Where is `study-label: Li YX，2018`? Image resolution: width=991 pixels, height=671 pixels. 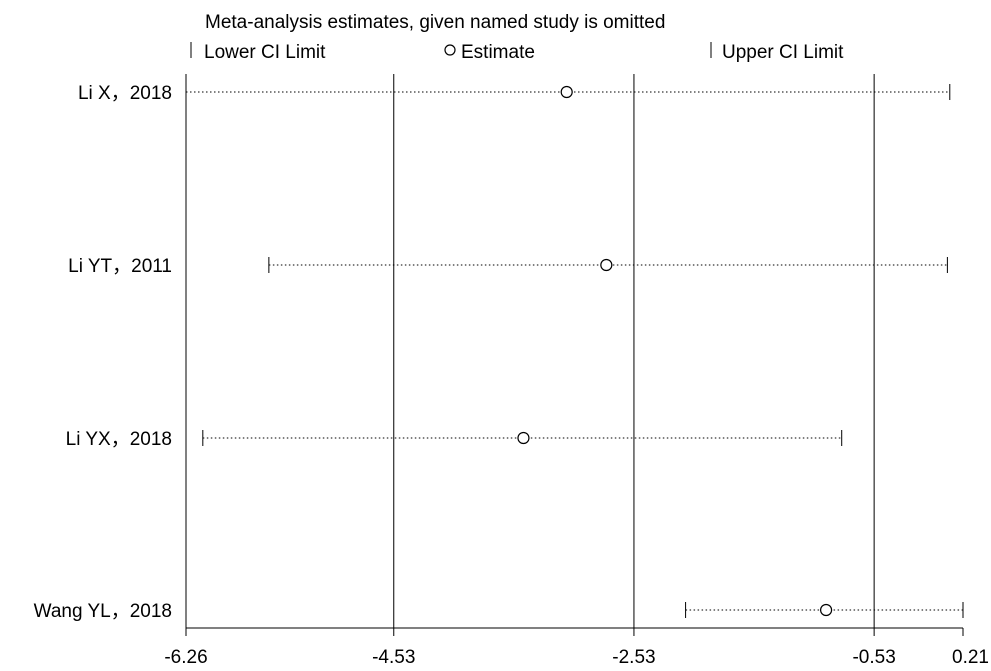 study-label: Li YX，2018 is located at coordinates (119, 439).